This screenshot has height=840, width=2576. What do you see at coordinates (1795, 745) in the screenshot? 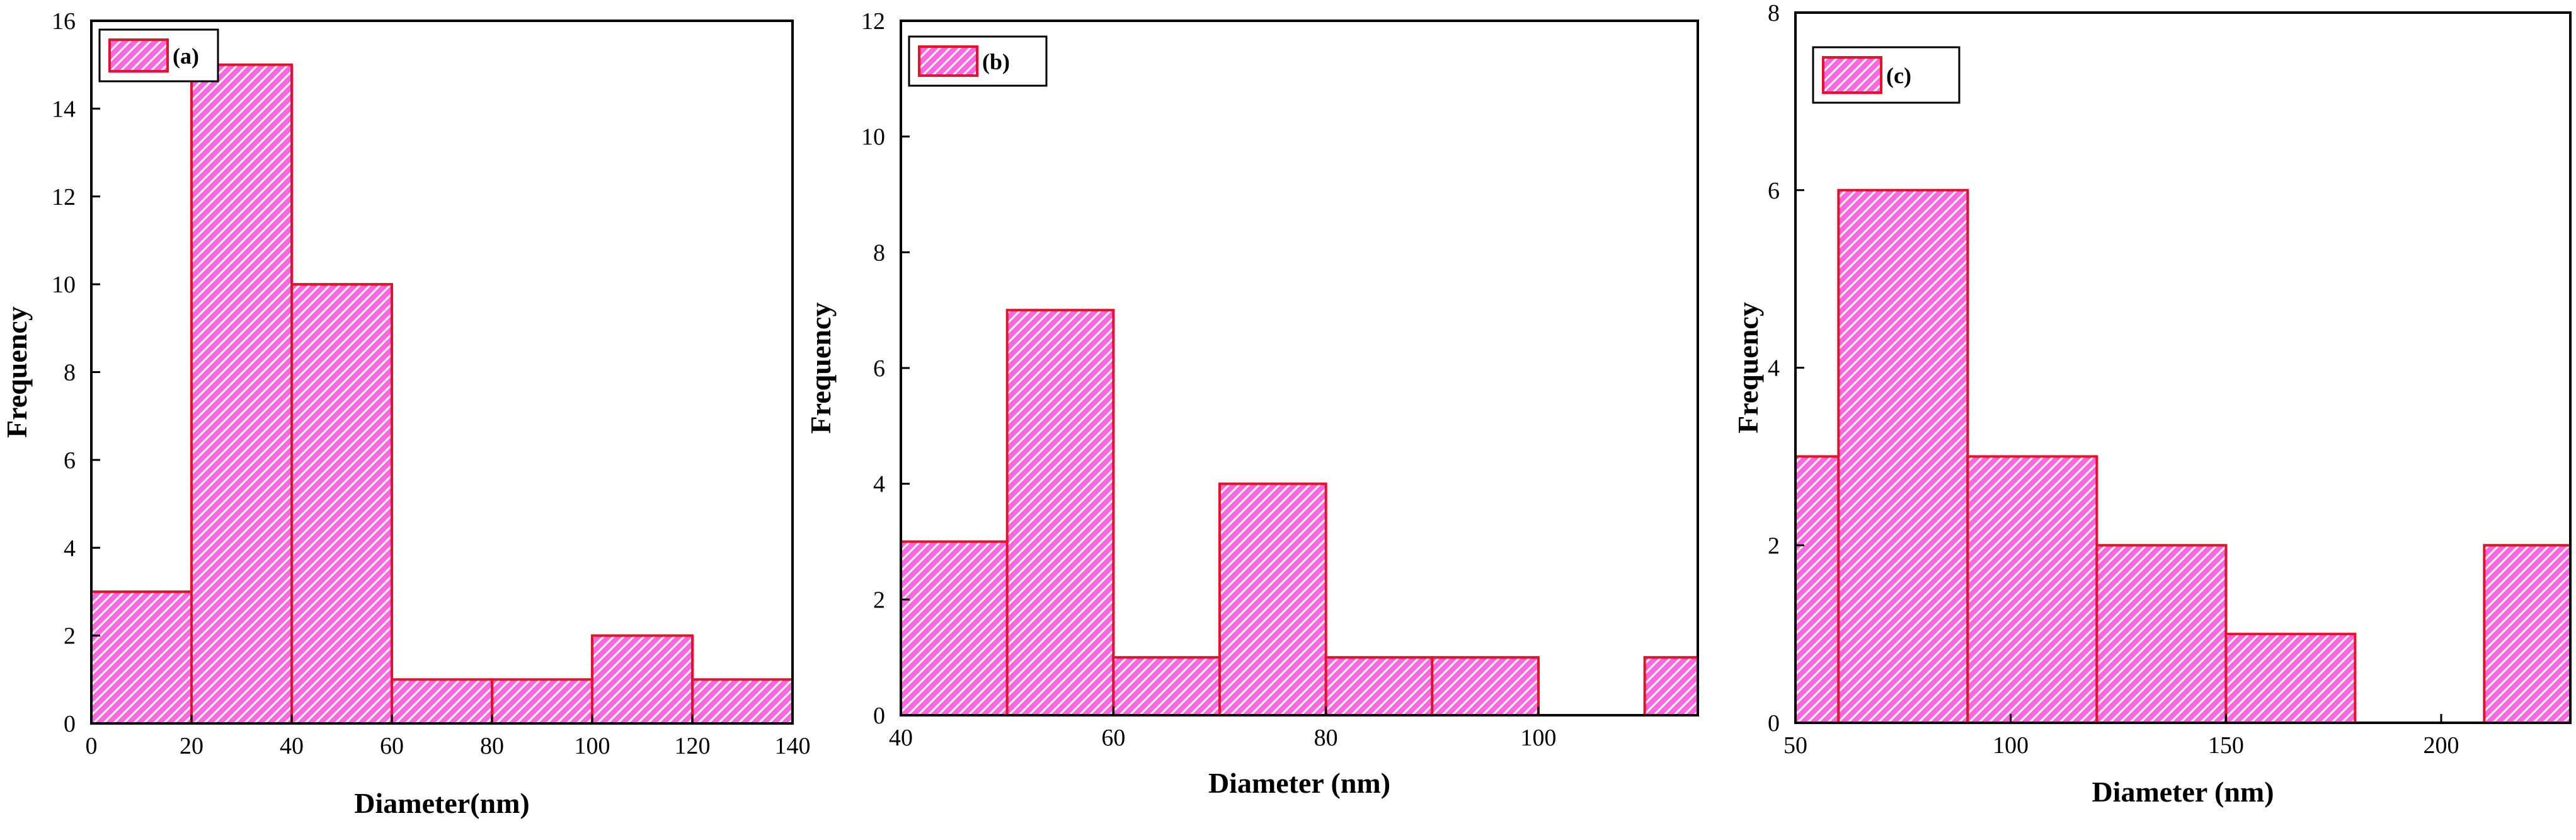
I see `x-tick-label: 50` at bounding box center [1795, 745].